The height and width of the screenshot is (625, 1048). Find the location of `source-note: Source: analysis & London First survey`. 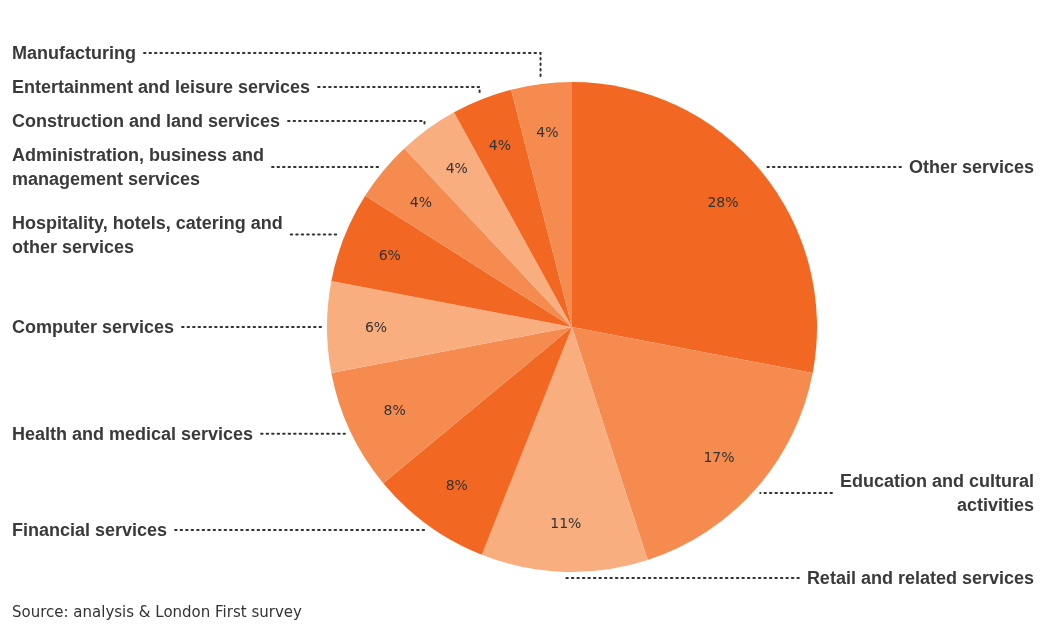

source-note: Source: analysis & London First survey is located at coordinates (157, 612).